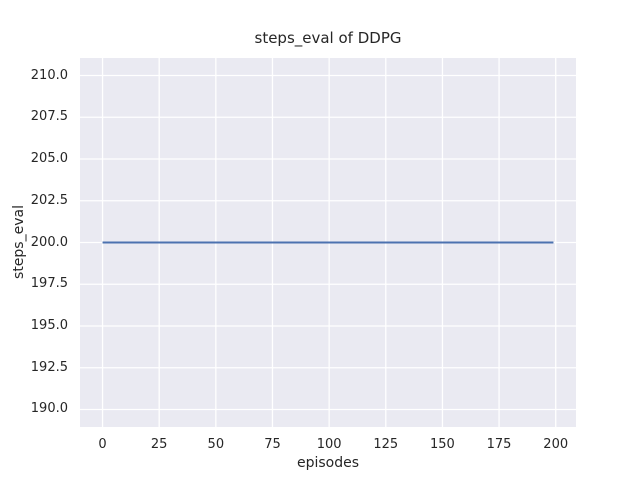 The image size is (640, 480). What do you see at coordinates (49, 242) in the screenshot?
I see `y-tick-label: 200.0` at bounding box center [49, 242].